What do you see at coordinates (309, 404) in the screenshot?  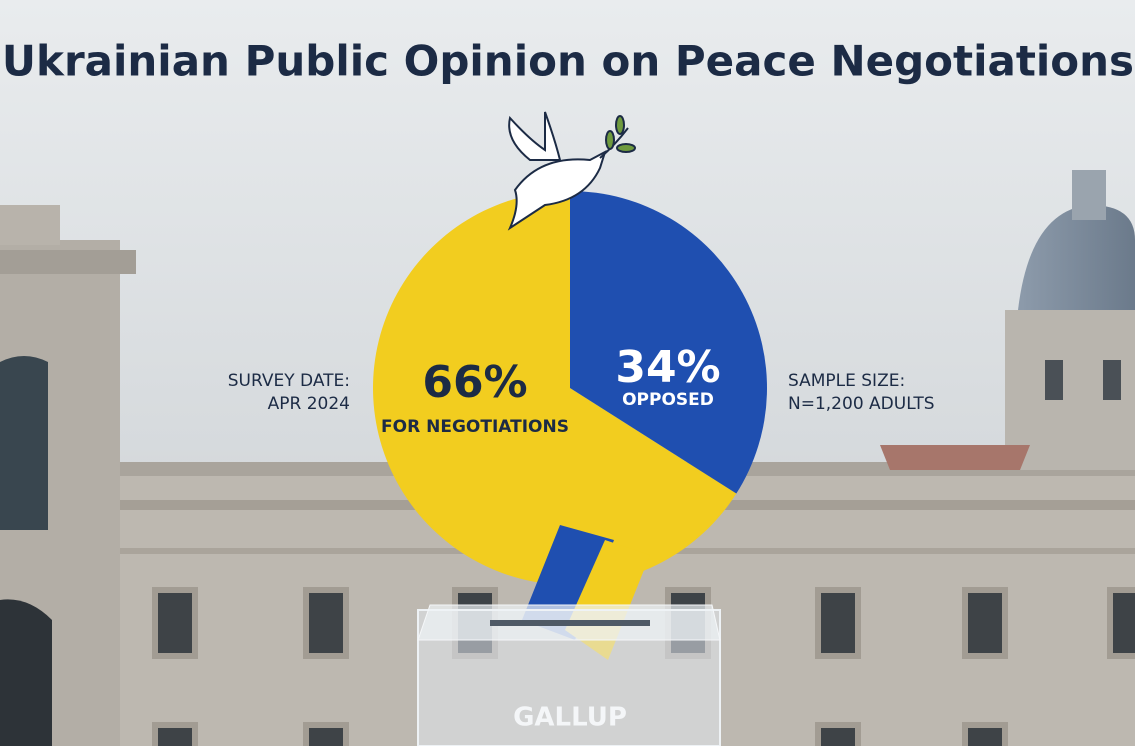 I see `survey-date: APR 2024` at bounding box center [309, 404].